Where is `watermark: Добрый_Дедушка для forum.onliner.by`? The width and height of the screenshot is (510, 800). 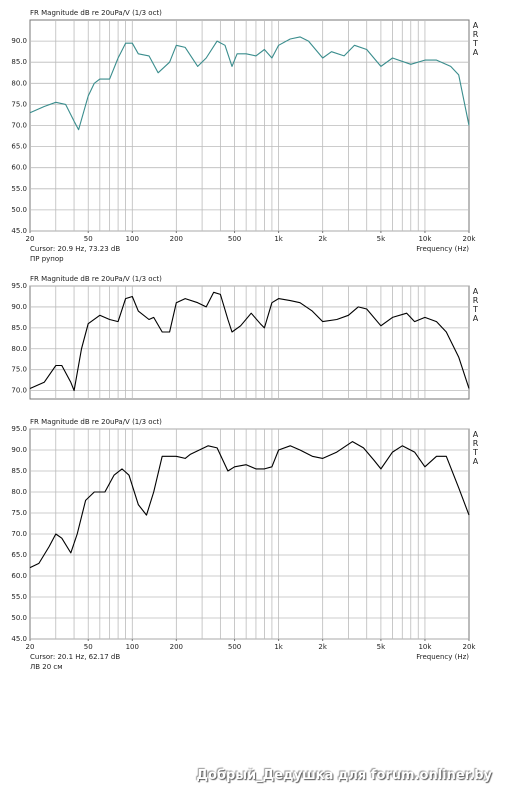
watermark: Добрый_Дедушка для forum.onliner.by is located at coordinates (344, 775).